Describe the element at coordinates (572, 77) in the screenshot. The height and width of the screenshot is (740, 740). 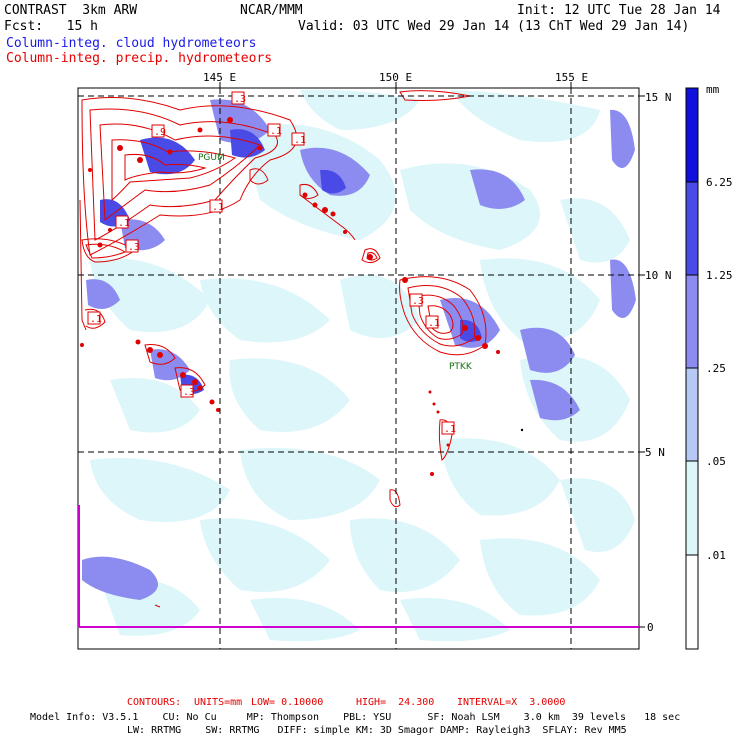
I see `lon-label-155: 155 E` at that location.